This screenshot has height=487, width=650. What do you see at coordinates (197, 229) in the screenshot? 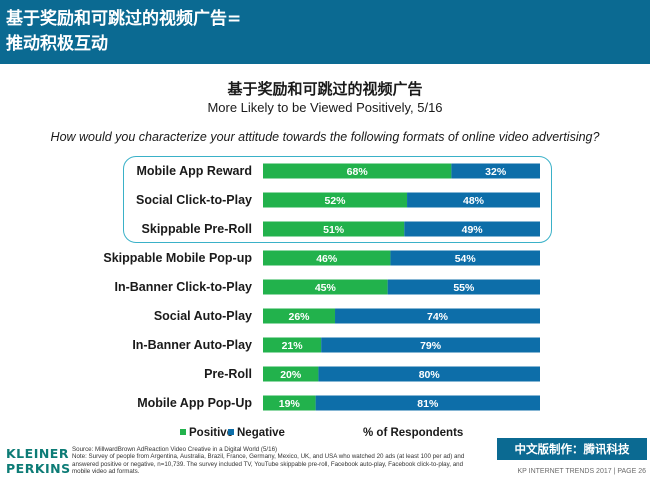
I see `category-label: Skippable Pre-Roll` at bounding box center [197, 229].